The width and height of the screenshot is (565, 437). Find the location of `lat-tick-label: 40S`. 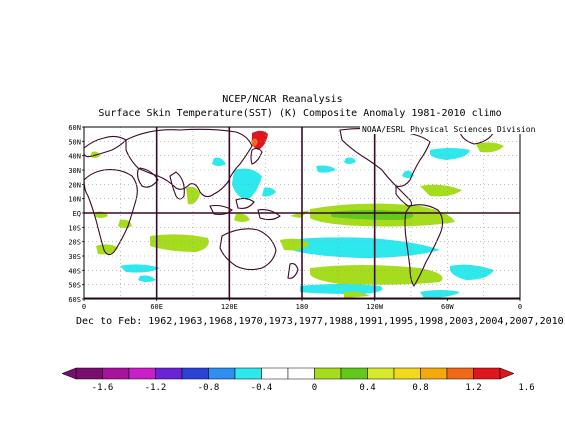

lat-tick-label: 40S is located at coordinates (74, 271).